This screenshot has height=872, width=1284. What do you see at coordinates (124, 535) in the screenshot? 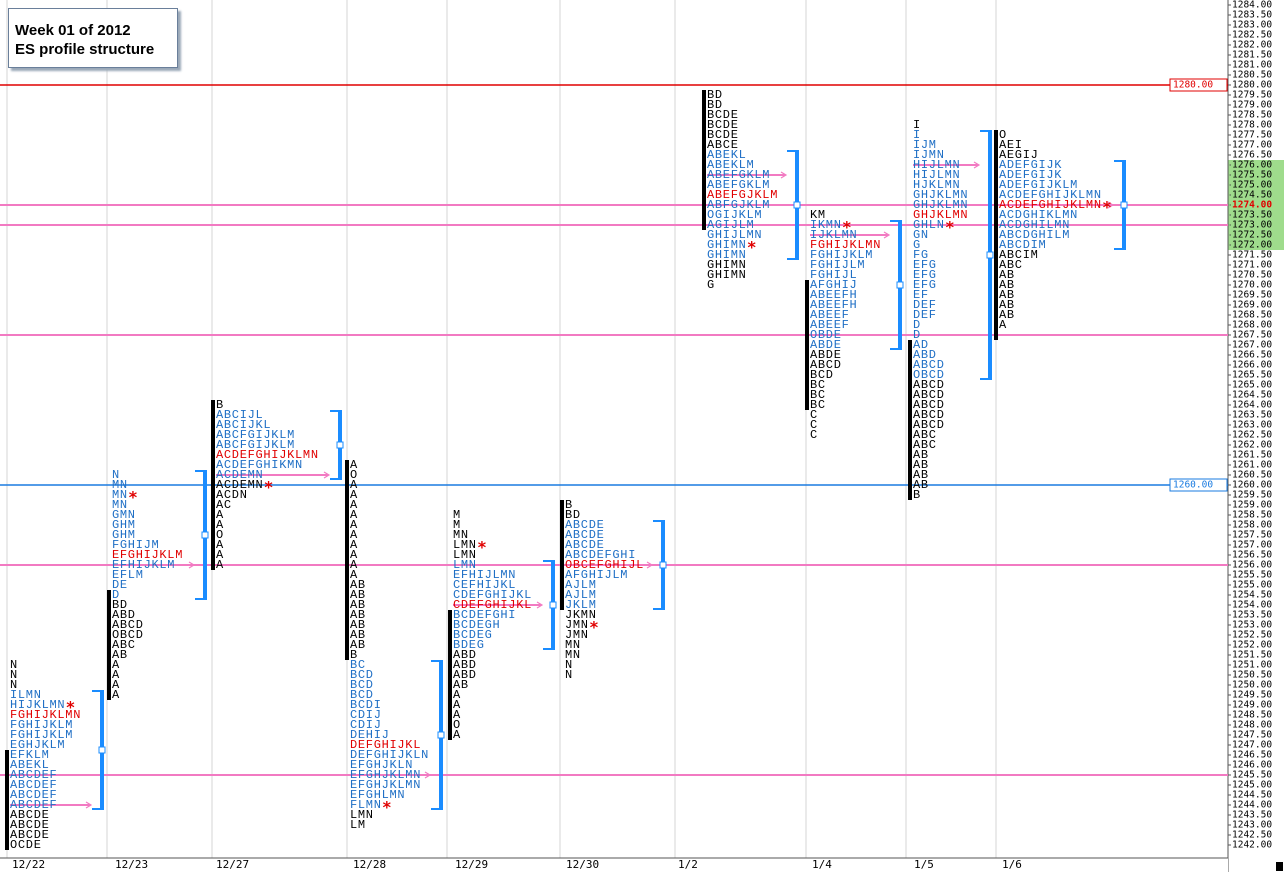
I see `tpo-row: GHM` at bounding box center [124, 535].